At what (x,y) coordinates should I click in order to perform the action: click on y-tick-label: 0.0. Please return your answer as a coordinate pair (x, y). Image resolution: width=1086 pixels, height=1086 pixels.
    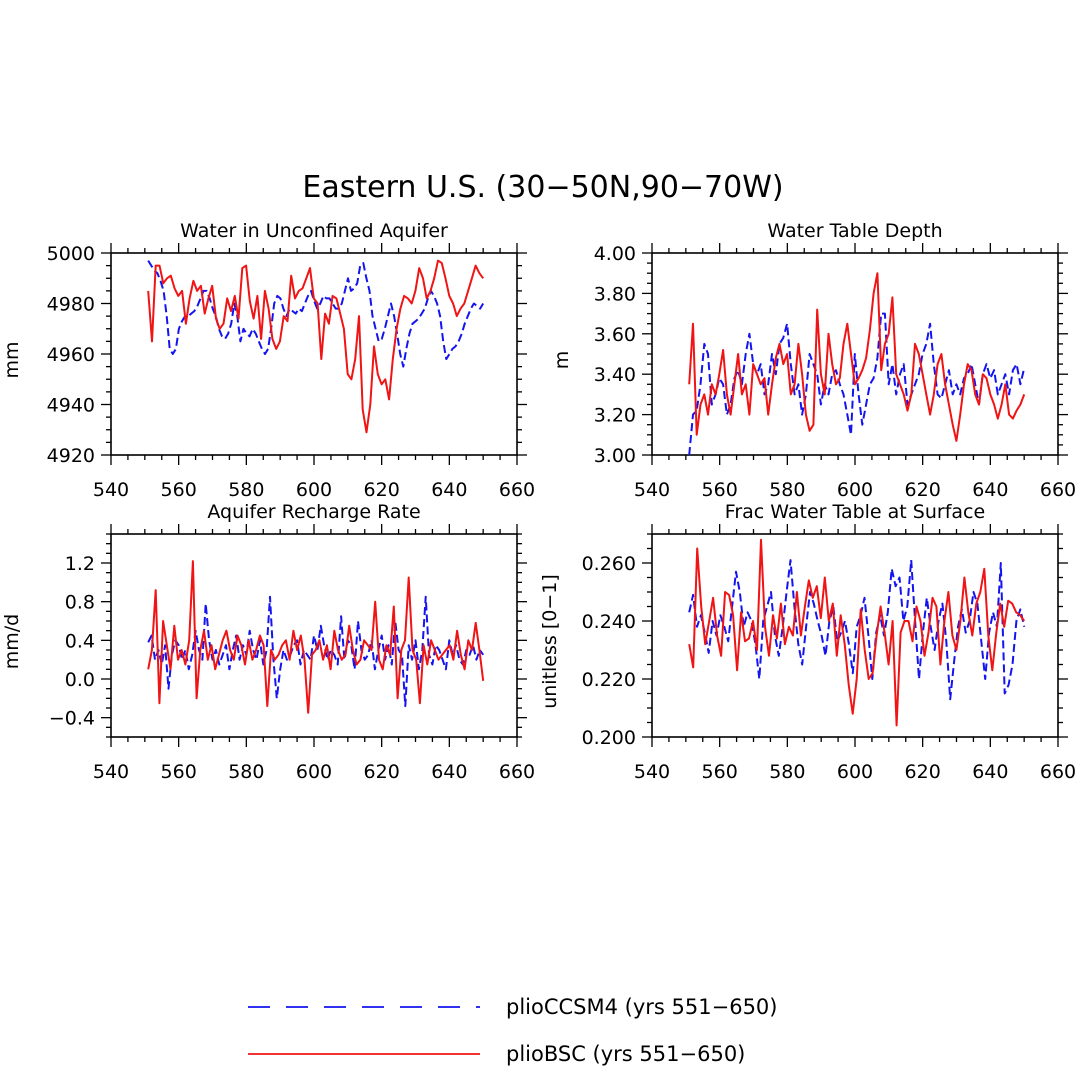
    Looking at the image, I should click on (80, 680).